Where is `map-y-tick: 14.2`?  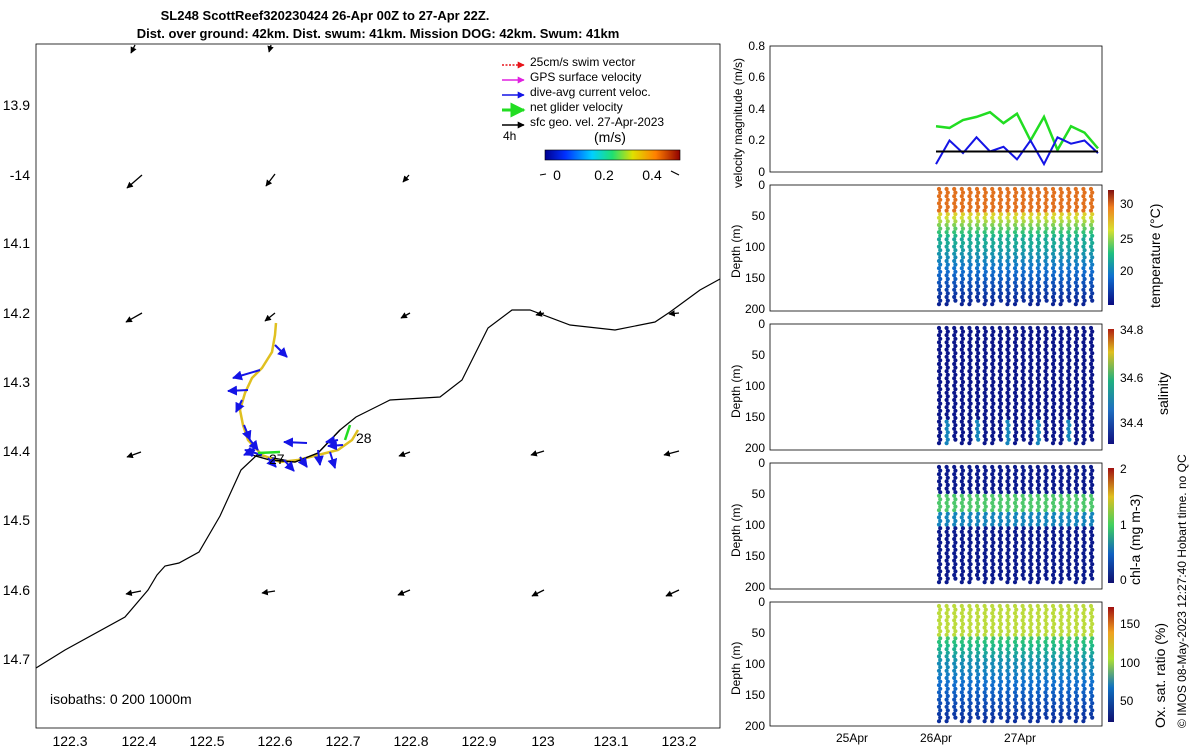
map-y-tick: 14.2 is located at coordinates (16, 313).